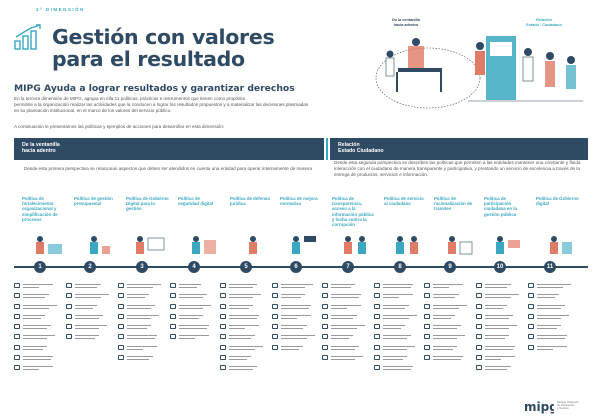 Image resolution: width=600 pixels, height=420 pixels. I want to click on policy-10-illustration, so click(508, 245).